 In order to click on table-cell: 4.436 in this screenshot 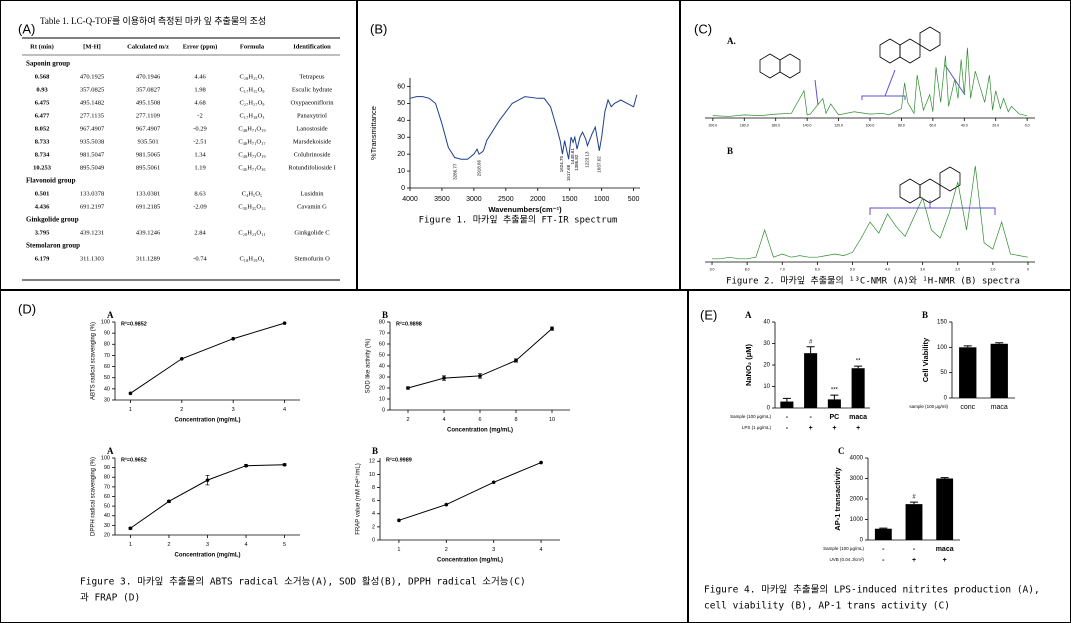, I will do `click(42, 206)`.